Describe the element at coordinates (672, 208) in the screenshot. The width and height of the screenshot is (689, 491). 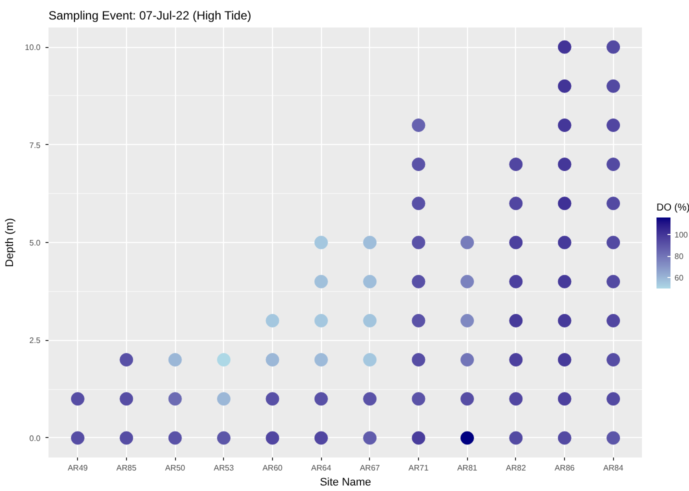
I see `color-bar-title: DO (%)` at that location.